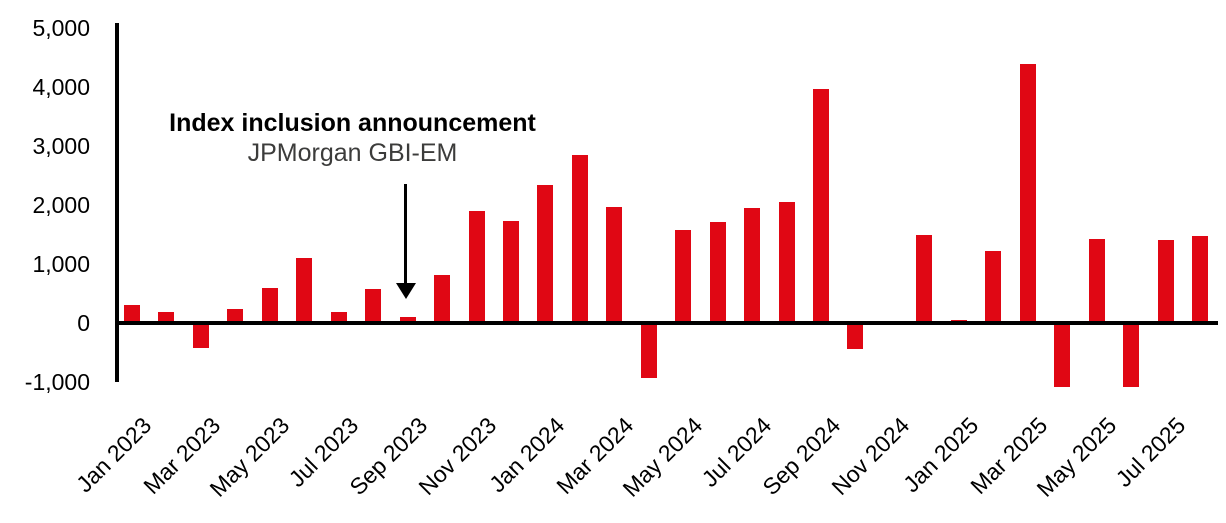  Describe the element at coordinates (117, 202) in the screenshot. I see `y-axis-line` at that location.